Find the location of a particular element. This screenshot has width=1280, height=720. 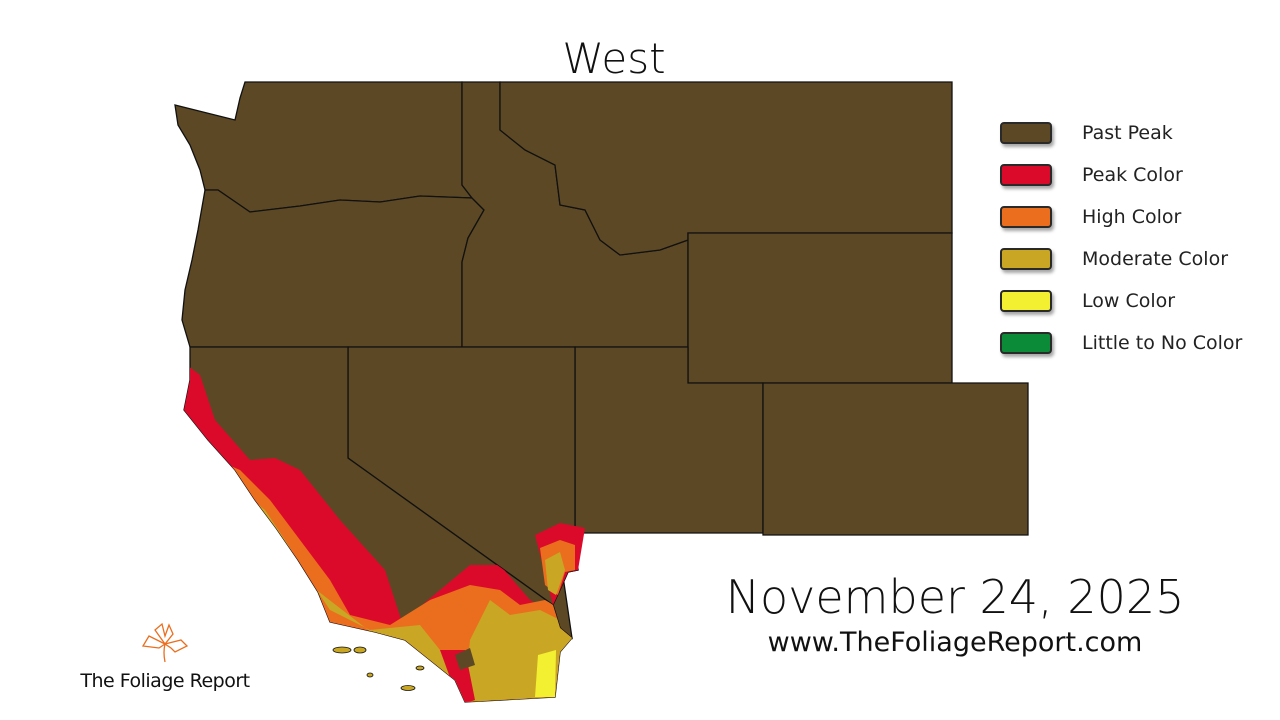

arizona-foliage-moderate is located at coordinates (555, 573).